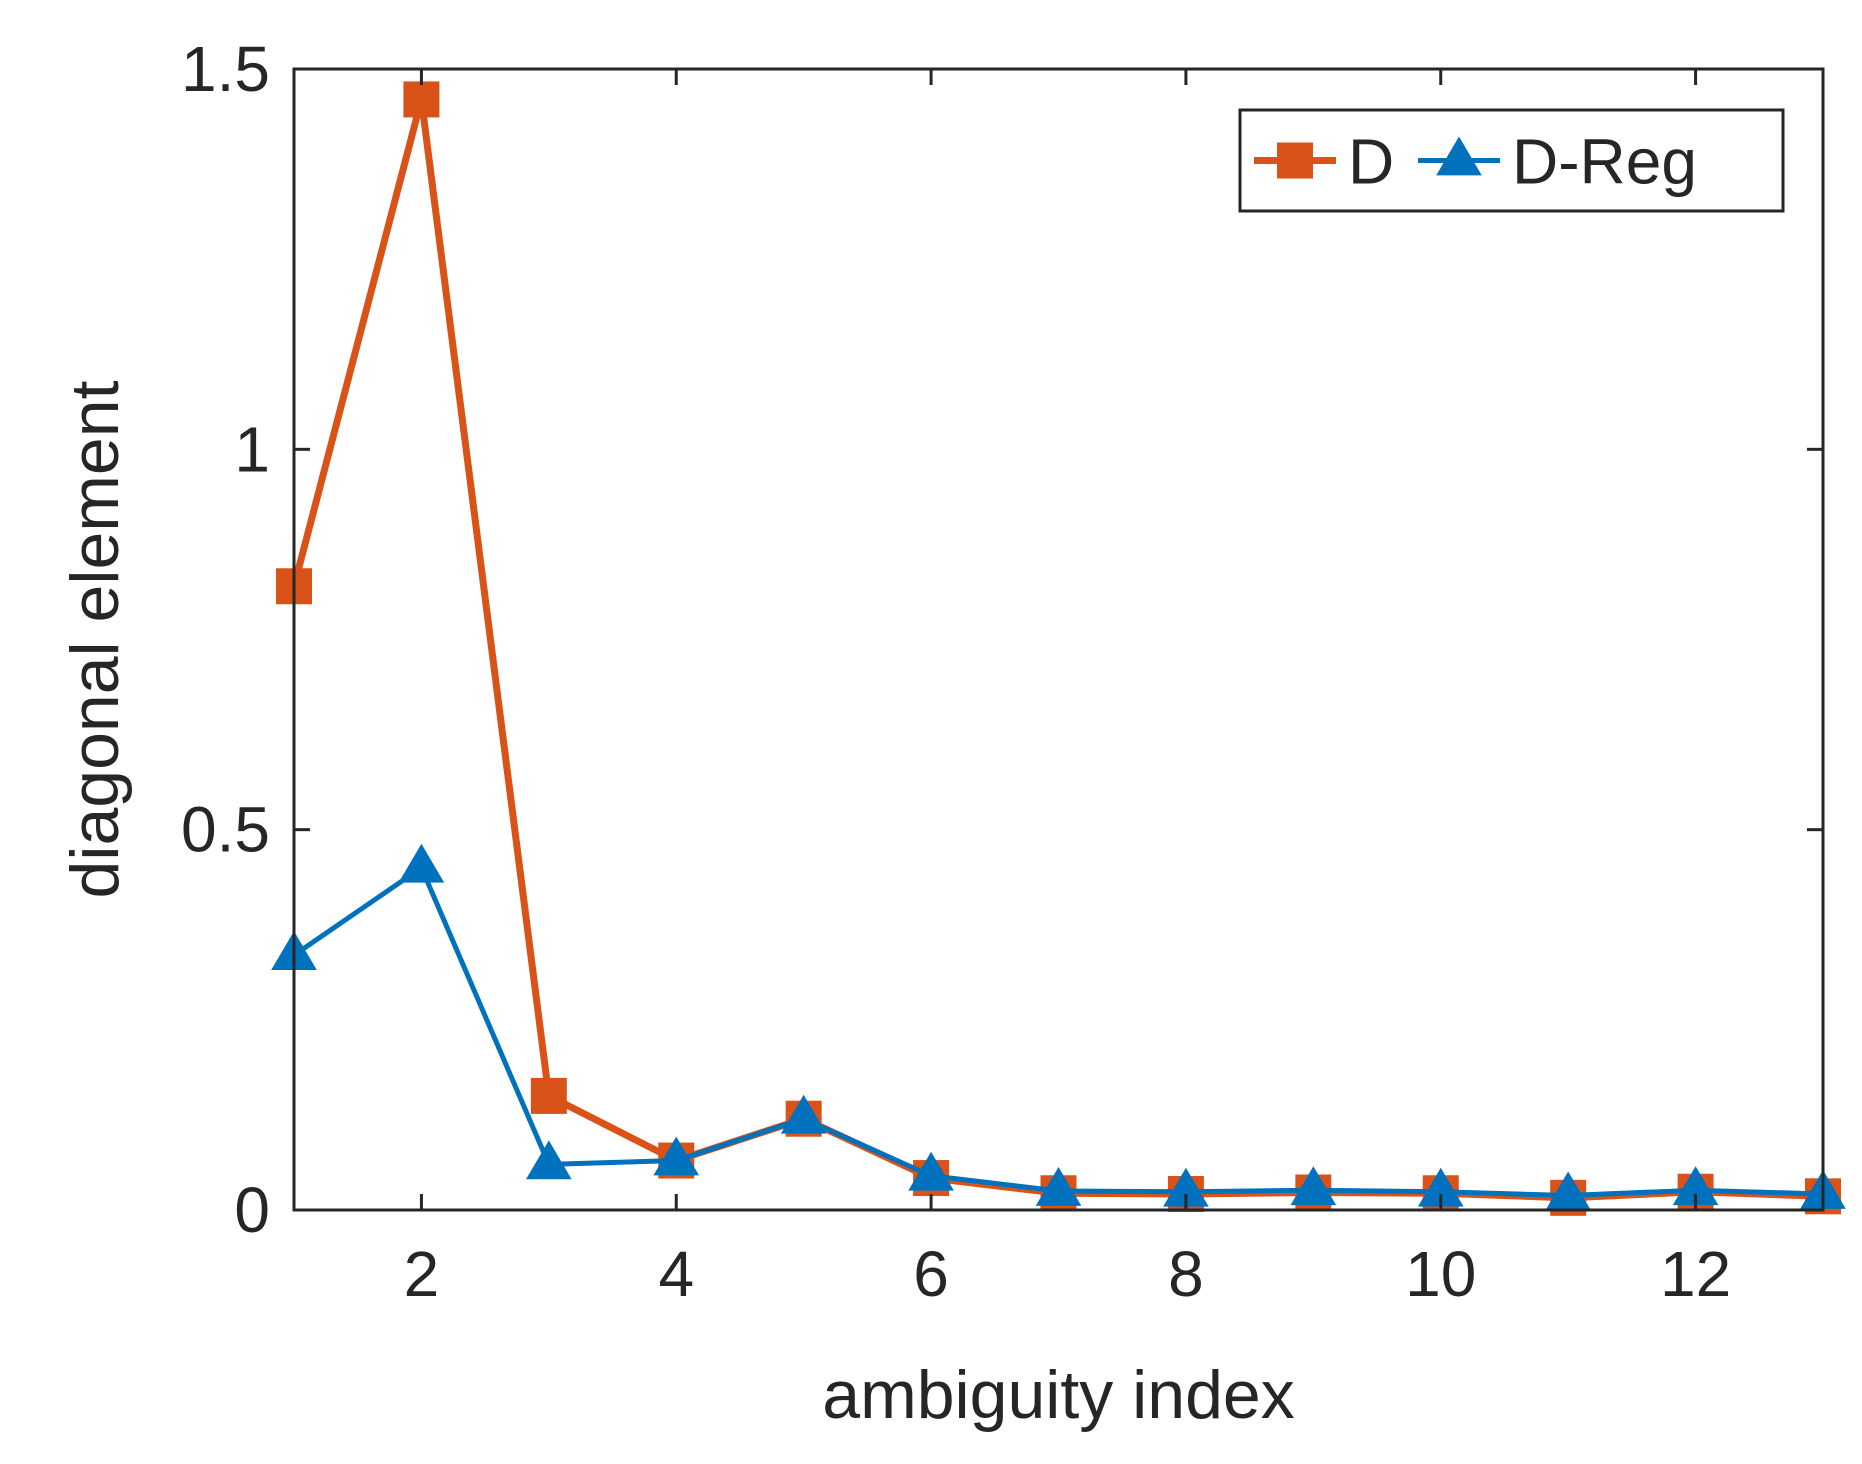  What do you see at coordinates (225, 69) in the screenshot?
I see `y-tick-label: 1.5` at bounding box center [225, 69].